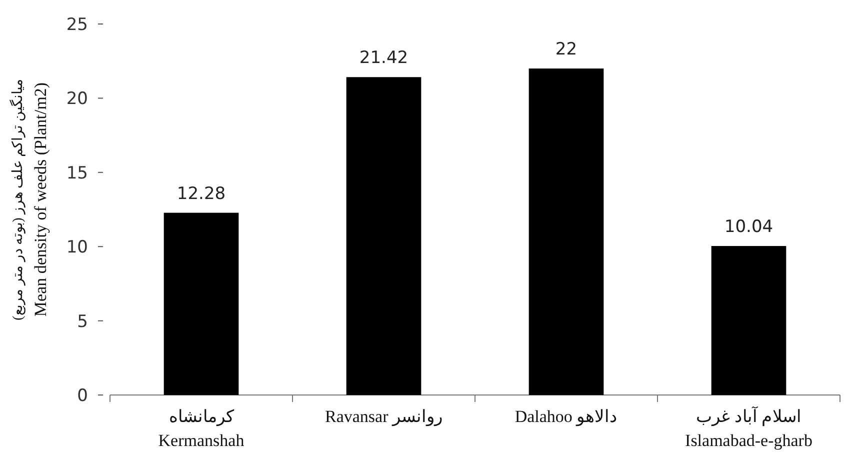  What do you see at coordinates (566, 50) in the screenshot?
I see `data-label: 22` at bounding box center [566, 50].